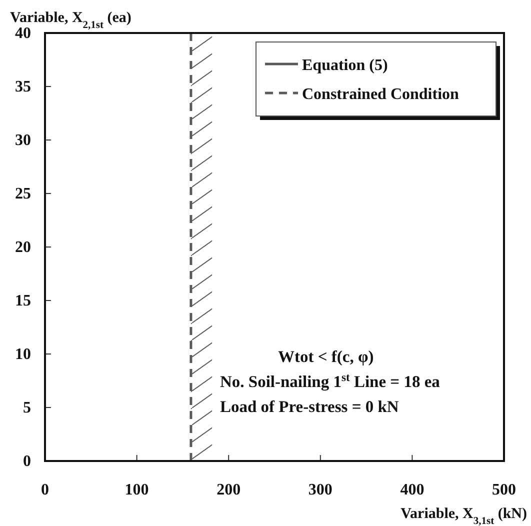 This screenshot has height=526, width=531. What do you see at coordinates (330, 381) in the screenshot?
I see `annotation: No. Soil-nailing 1$^{st}$ Line = 18 ea` at bounding box center [330, 381].